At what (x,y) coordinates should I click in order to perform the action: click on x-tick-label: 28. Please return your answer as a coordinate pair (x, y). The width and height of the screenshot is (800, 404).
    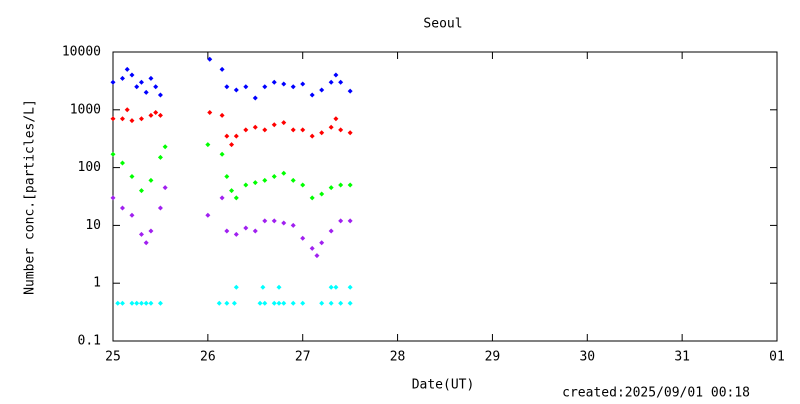
    Looking at the image, I should click on (398, 357).